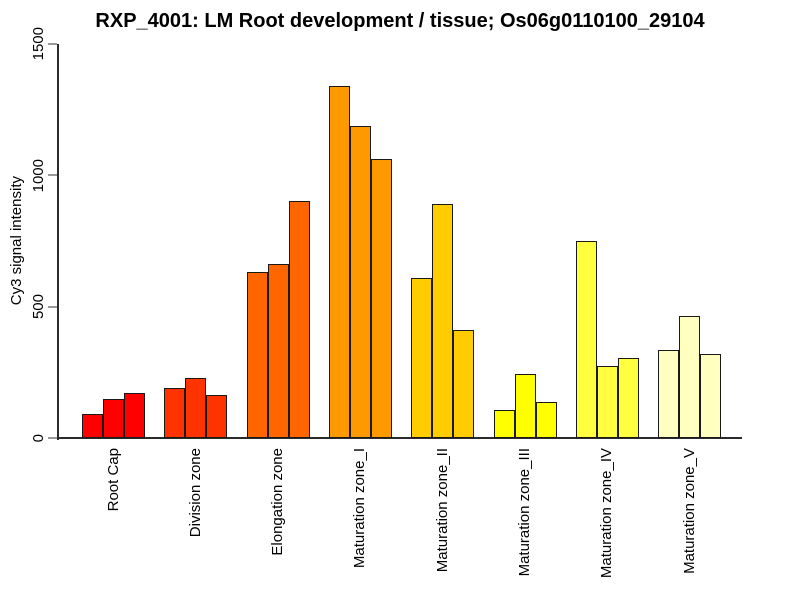 This screenshot has width=800, height=600. Describe the element at coordinates (38, 438) in the screenshot. I see `y-tick-label: 0` at that location.